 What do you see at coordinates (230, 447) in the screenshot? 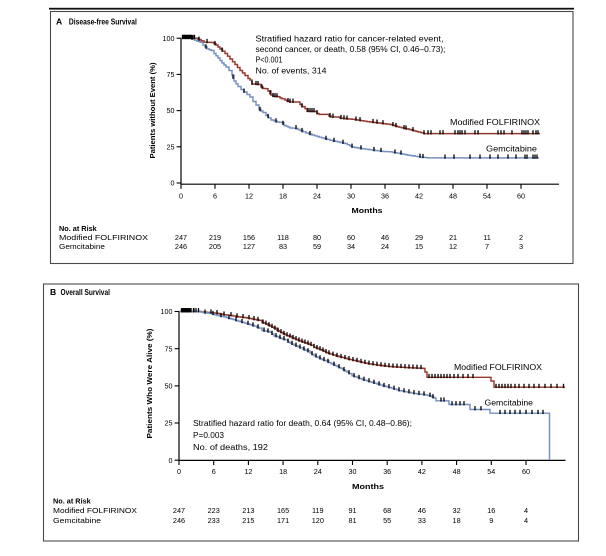
I see `svg-text: No. of deaths, 192` at bounding box center [230, 447].